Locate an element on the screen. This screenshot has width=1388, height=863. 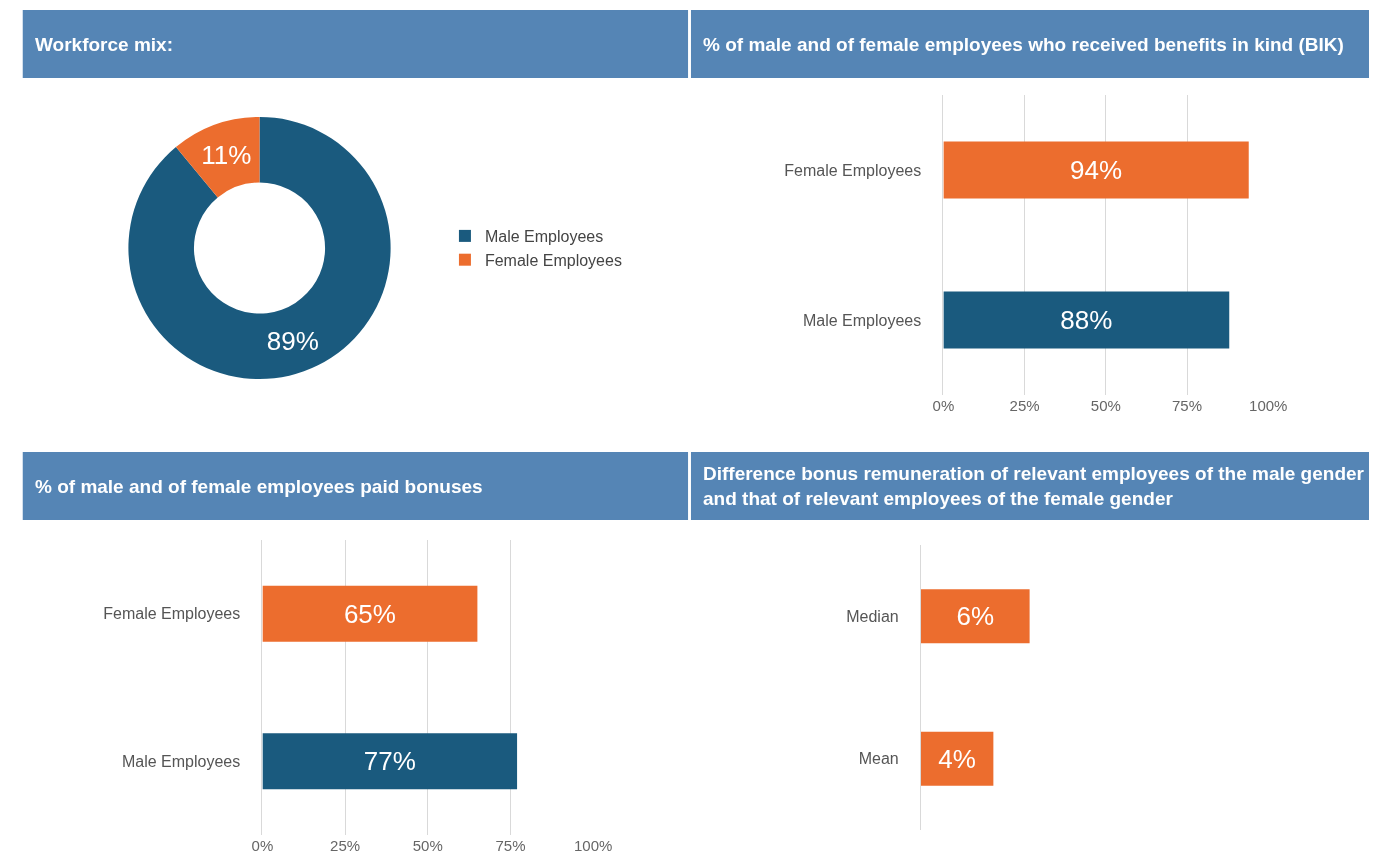
y-tick-label: Mean is located at coordinates (878, 759).